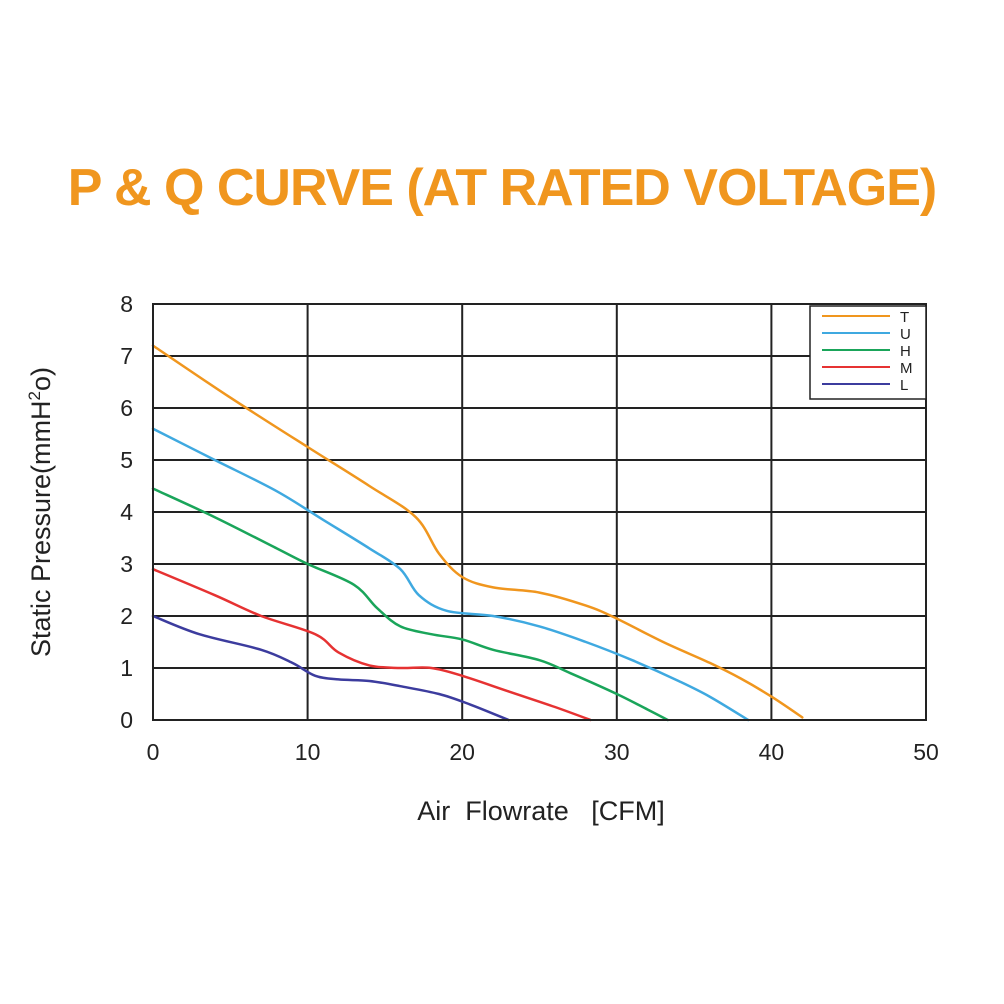 This screenshot has width=1004, height=1004. I want to click on legend-label-H: H, so click(905, 351).